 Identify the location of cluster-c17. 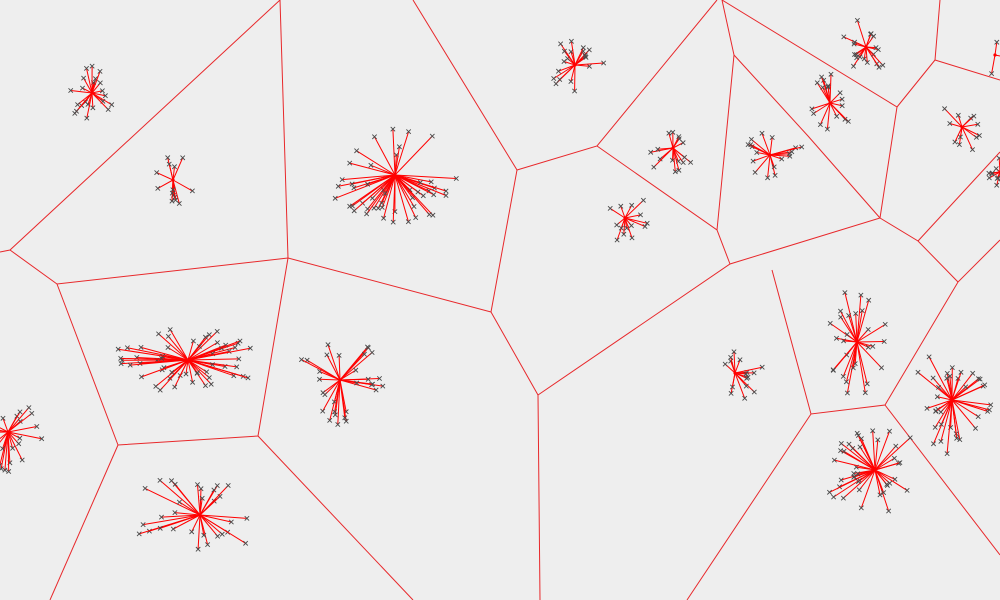
(193, 514).